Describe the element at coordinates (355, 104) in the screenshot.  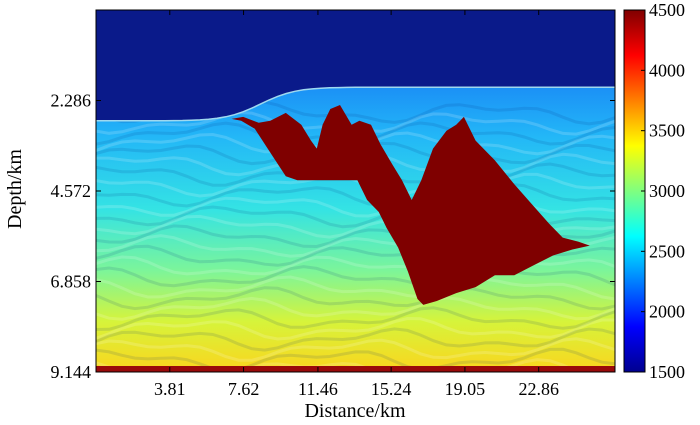
I see `seafloor-line` at that location.